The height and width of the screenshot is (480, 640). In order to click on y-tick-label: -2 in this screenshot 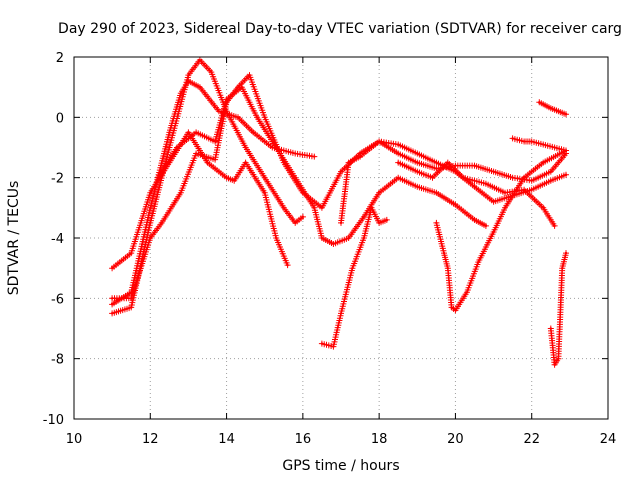, I will do `click(57, 179)`.